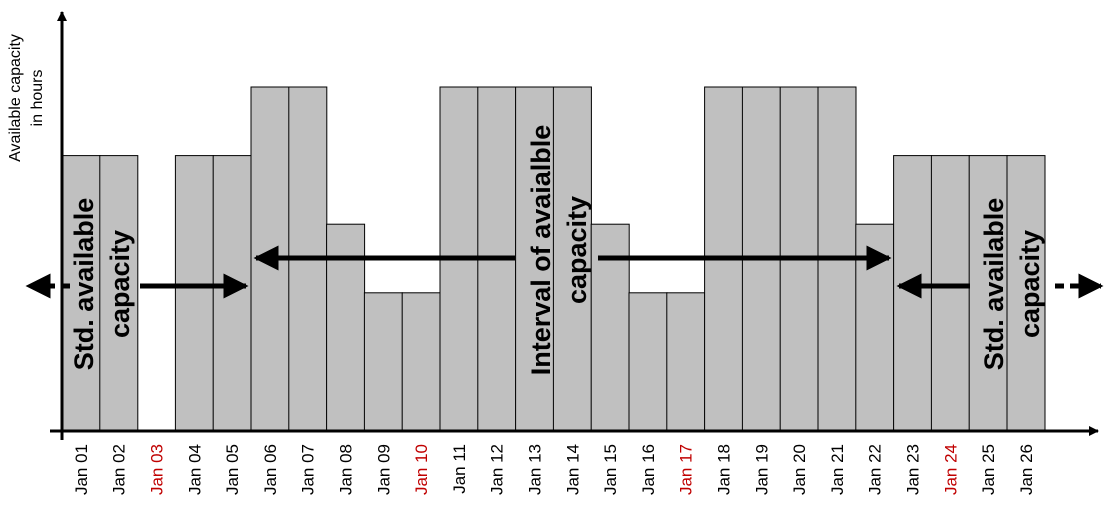  What do you see at coordinates (120, 284) in the screenshot?
I see `annotation-left-line2: capacity` at bounding box center [120, 284].